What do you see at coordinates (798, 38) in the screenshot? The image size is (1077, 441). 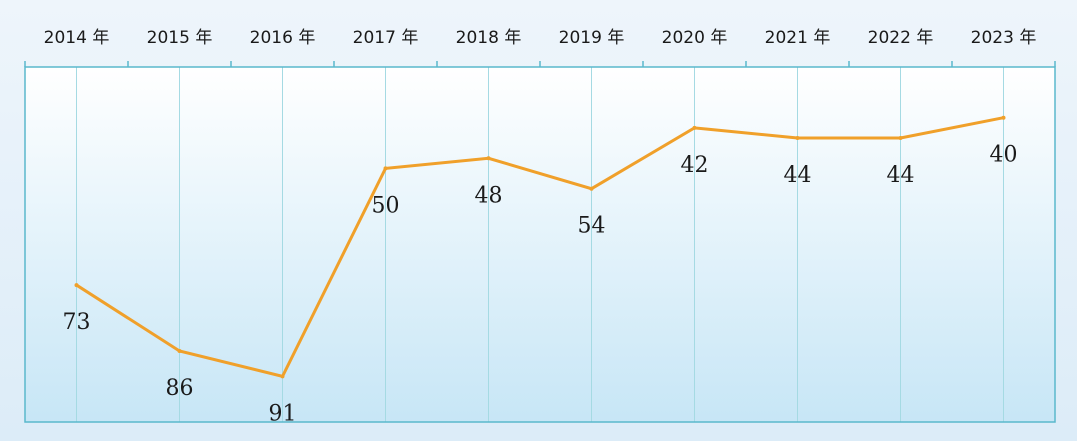 I see `x-tick-label: 2021 年` at bounding box center [798, 38].